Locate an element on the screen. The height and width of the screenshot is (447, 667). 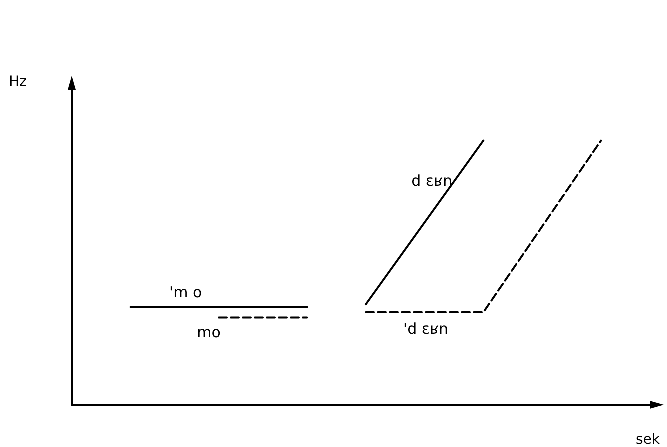
series-label: 'd ɛʁn is located at coordinates (426, 329).